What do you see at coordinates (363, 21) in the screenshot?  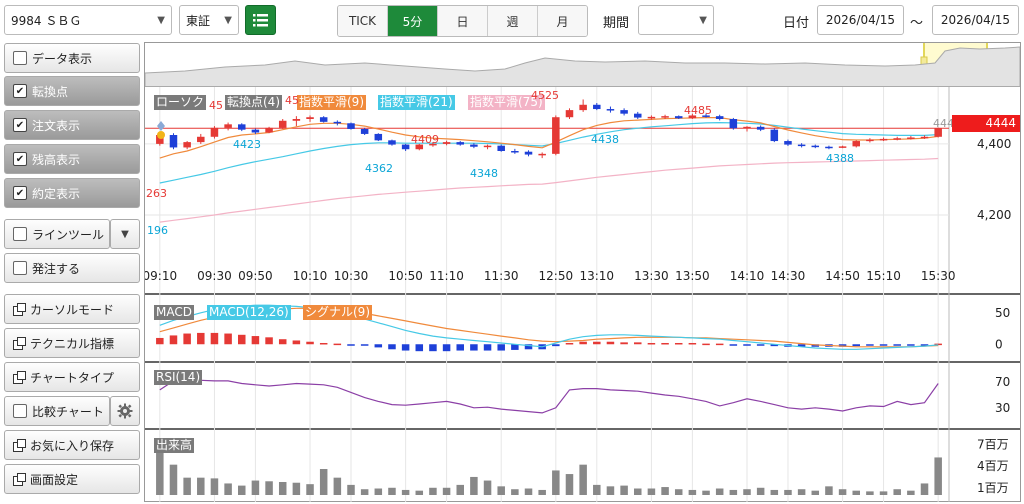 I see `tab-tick: TICK` at bounding box center [363, 21].